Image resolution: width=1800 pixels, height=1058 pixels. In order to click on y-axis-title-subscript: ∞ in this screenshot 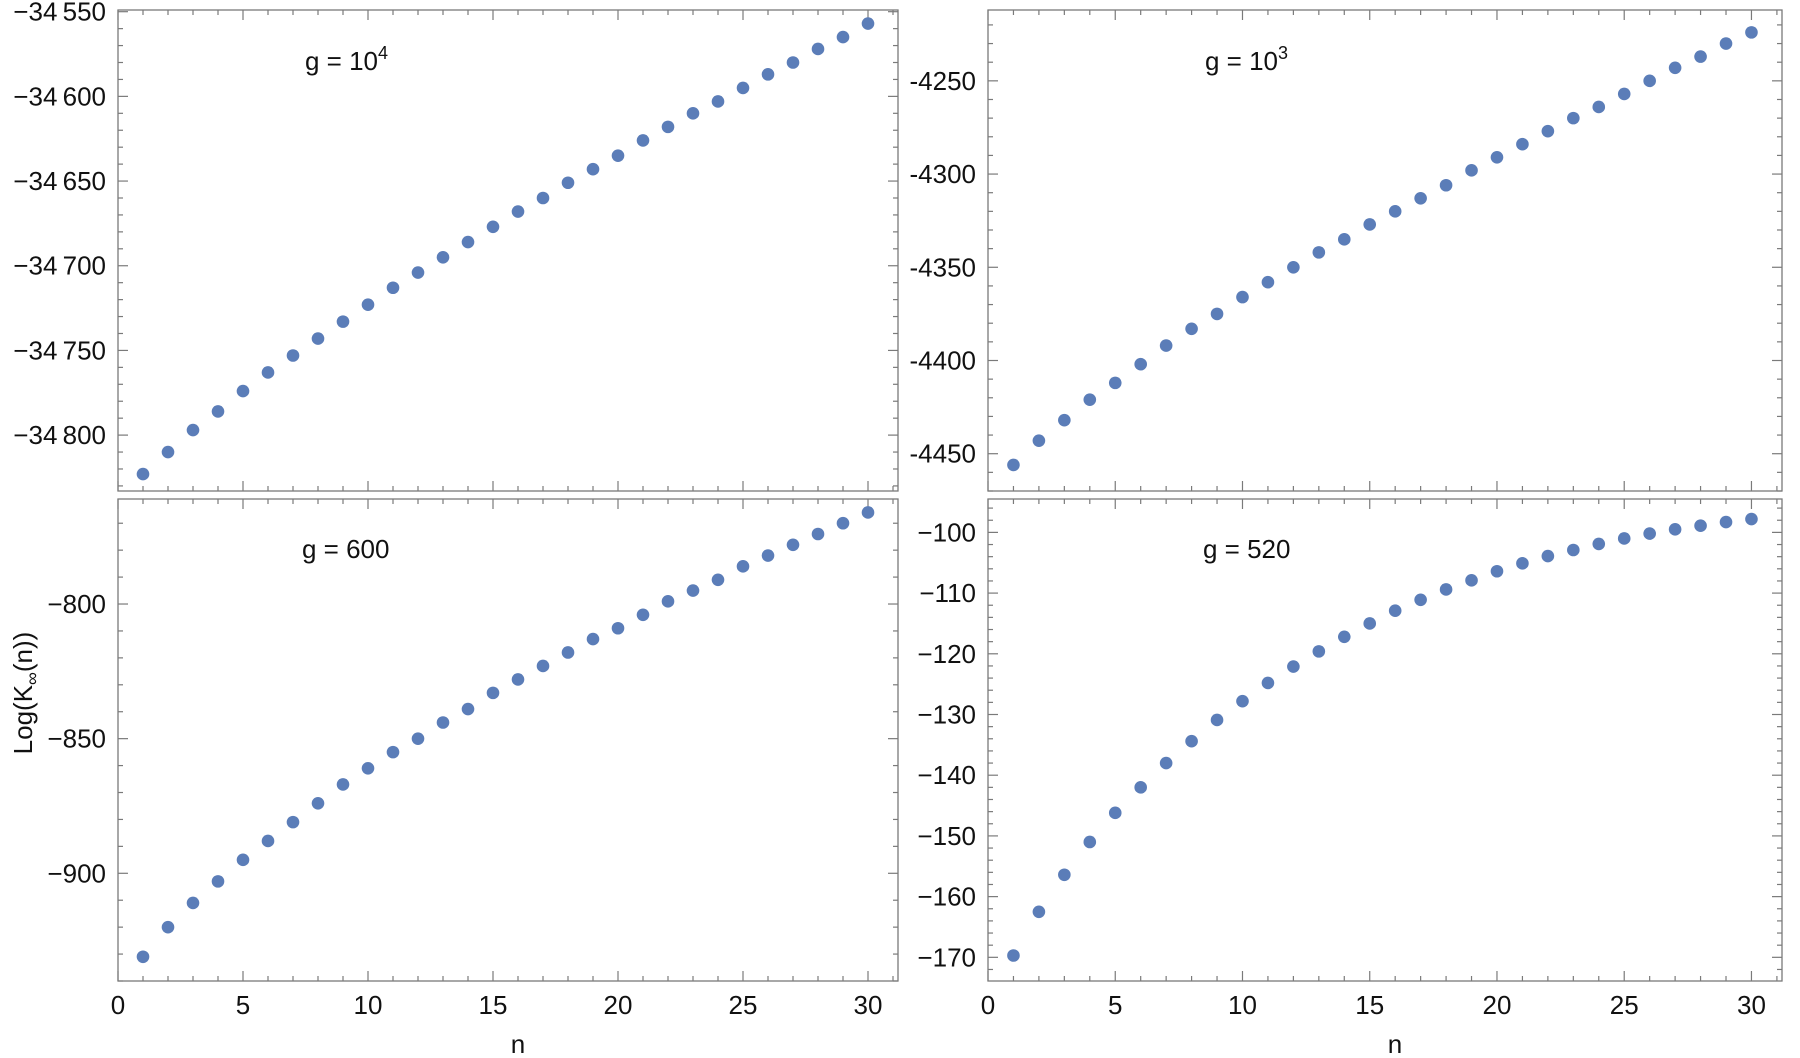, I will do `click(32, 678)`.